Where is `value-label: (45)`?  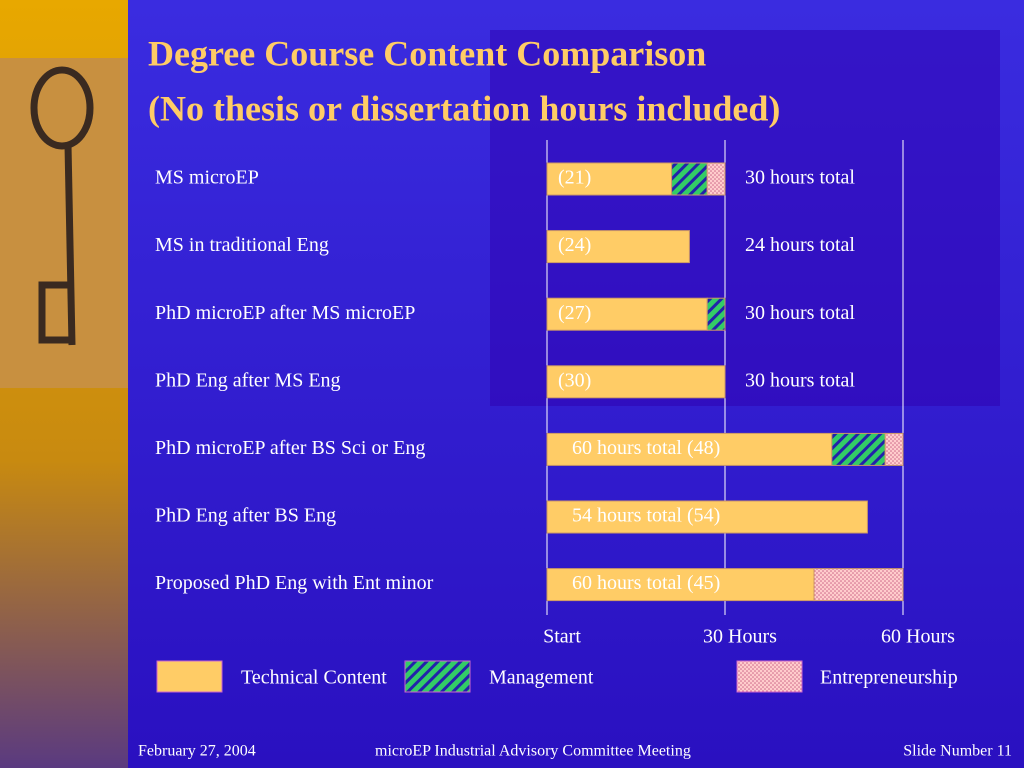
value-label: (45) is located at coordinates (703, 583).